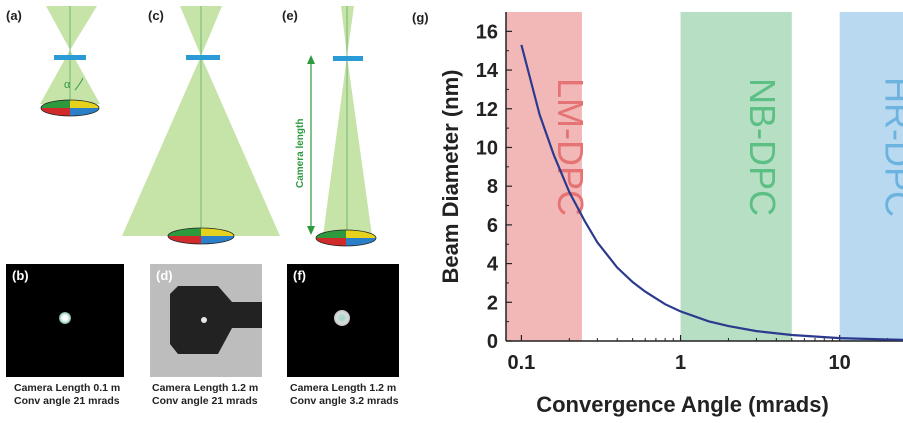  I want to click on region-nb-dpc, so click(736, 176).